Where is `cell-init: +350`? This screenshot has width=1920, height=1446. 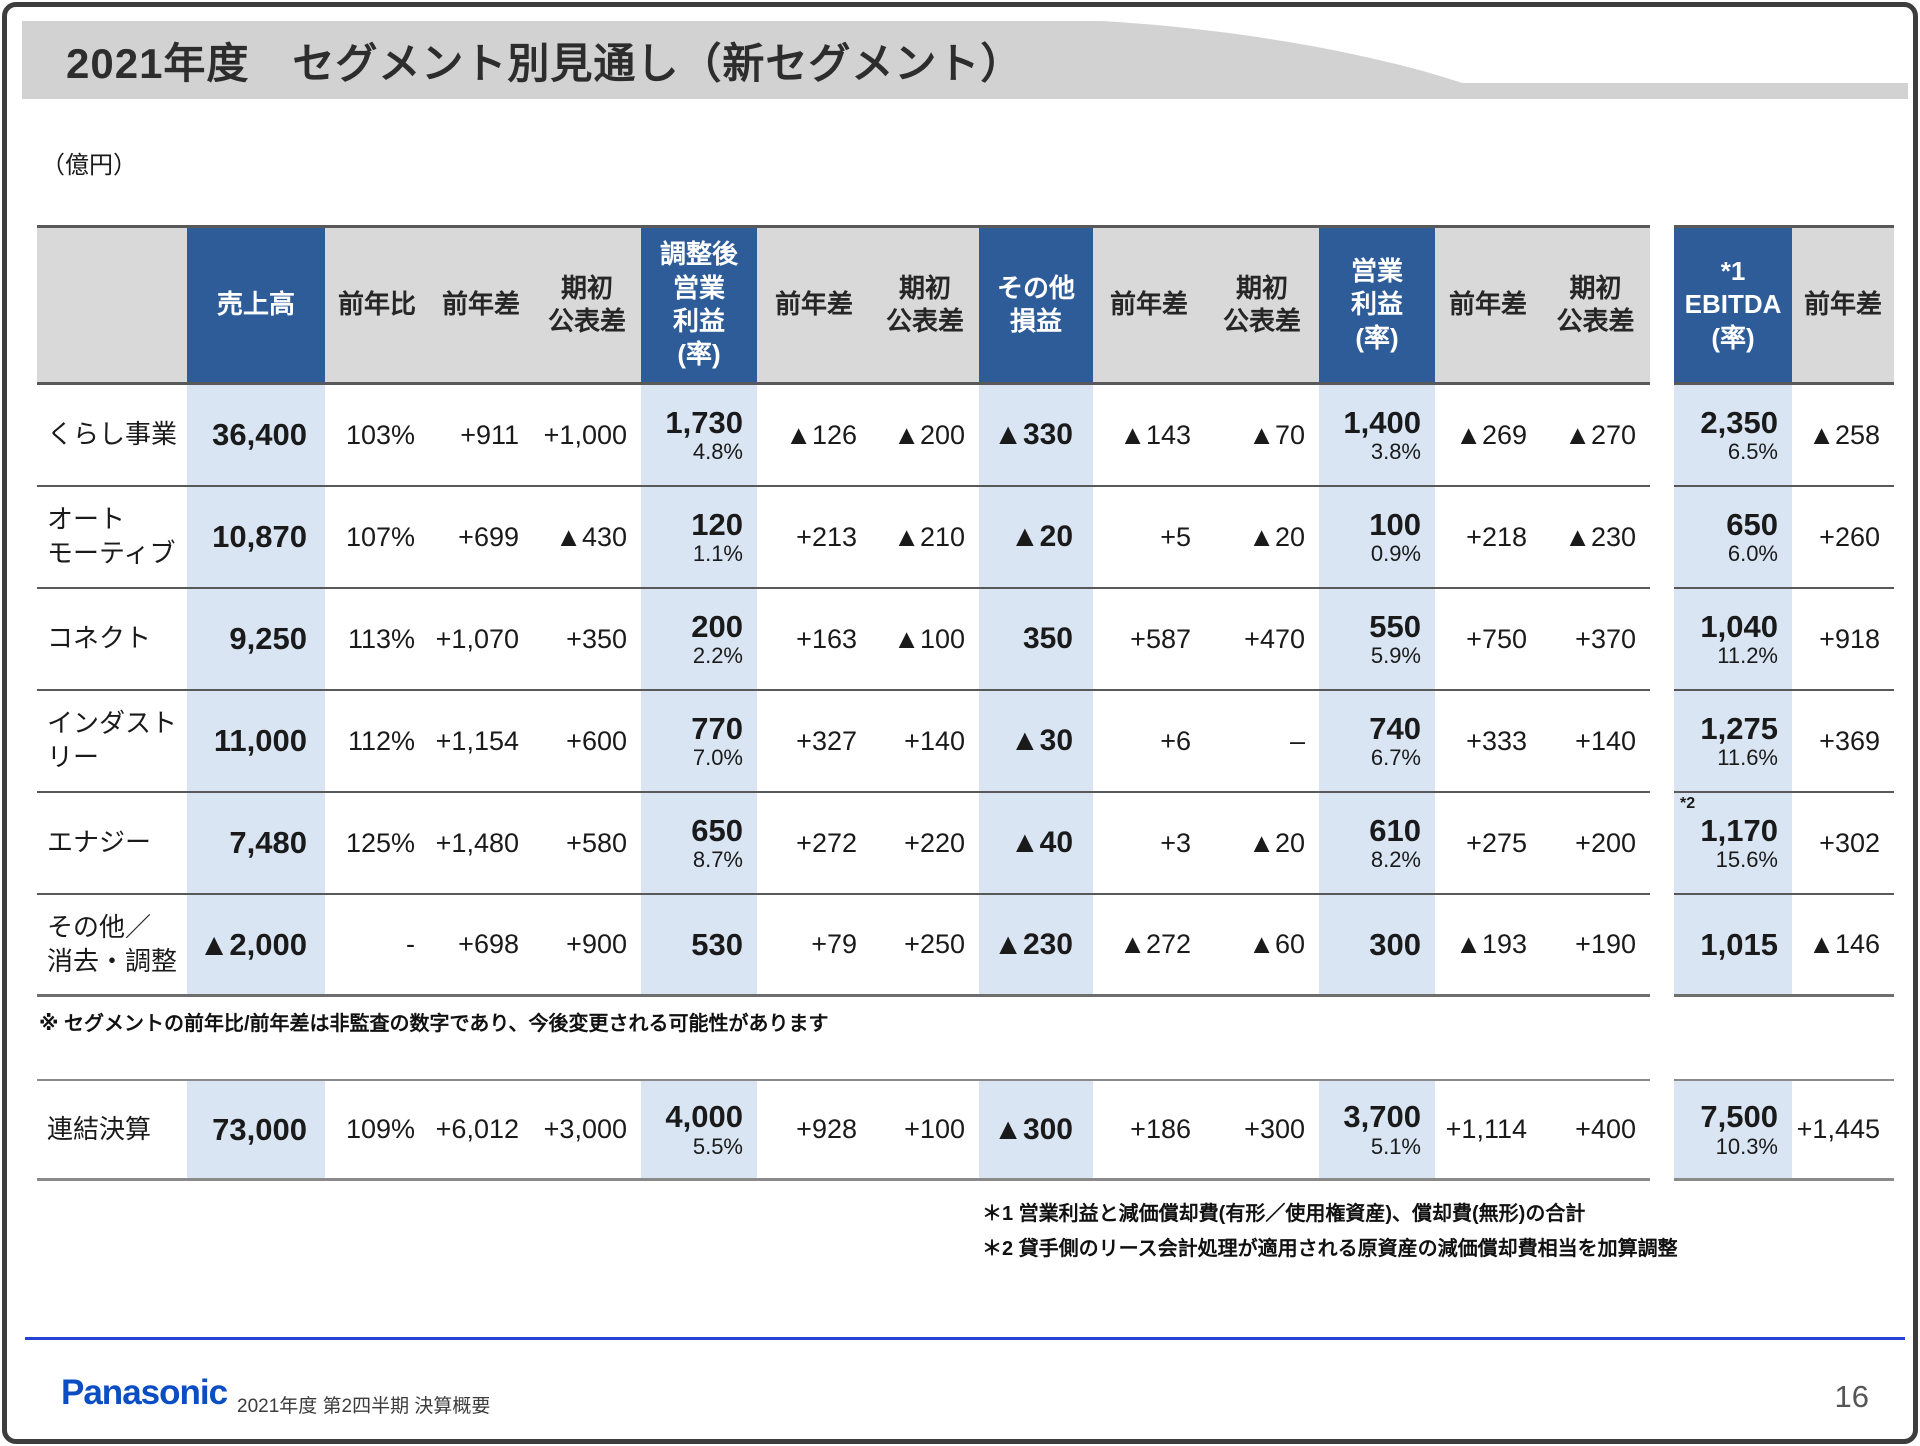 cell-init: +350 is located at coordinates (587, 640).